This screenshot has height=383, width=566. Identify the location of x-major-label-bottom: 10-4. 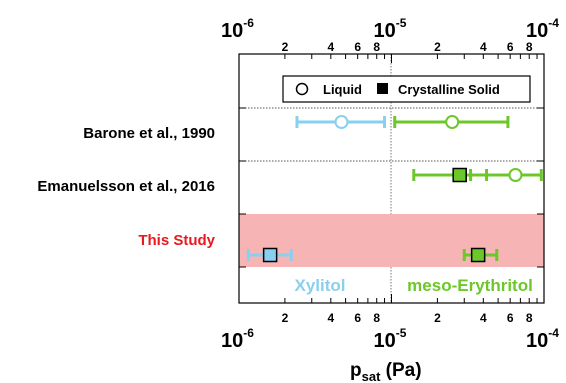
(542, 339).